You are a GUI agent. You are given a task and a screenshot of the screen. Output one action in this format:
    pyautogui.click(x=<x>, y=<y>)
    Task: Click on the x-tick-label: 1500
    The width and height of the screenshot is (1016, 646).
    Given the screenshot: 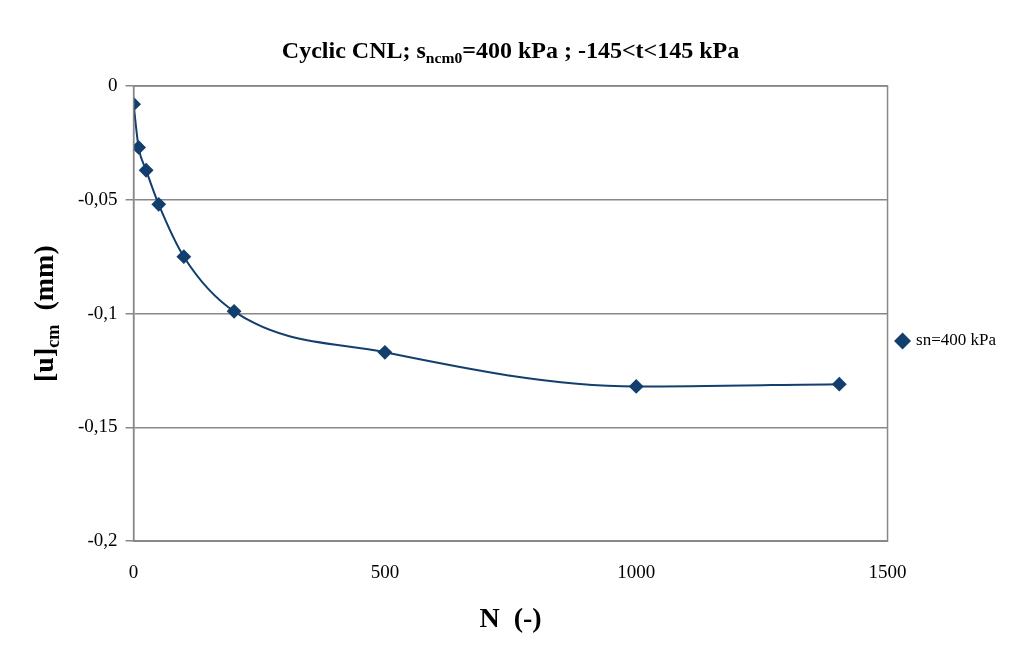 What is the action you would take?
    pyautogui.click(x=887, y=571)
    